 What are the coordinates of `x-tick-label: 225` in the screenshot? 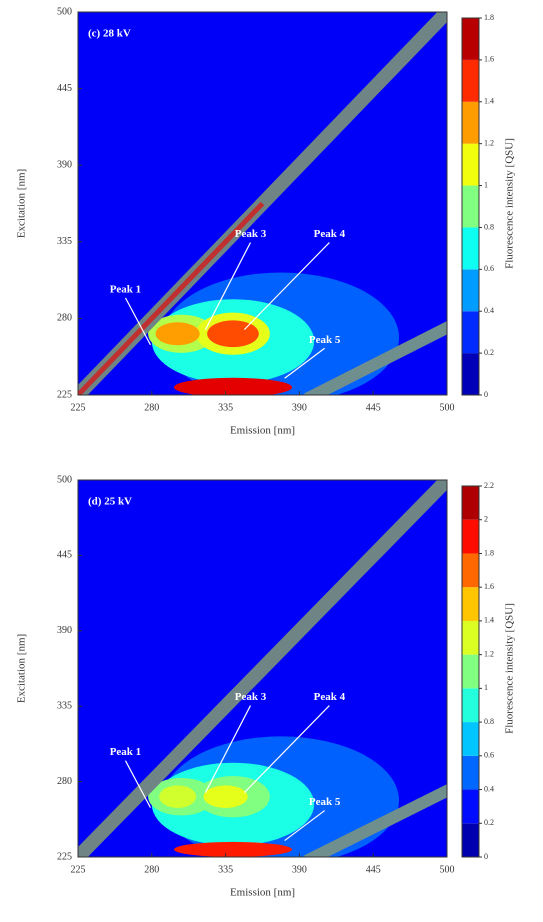 It's located at (78, 407).